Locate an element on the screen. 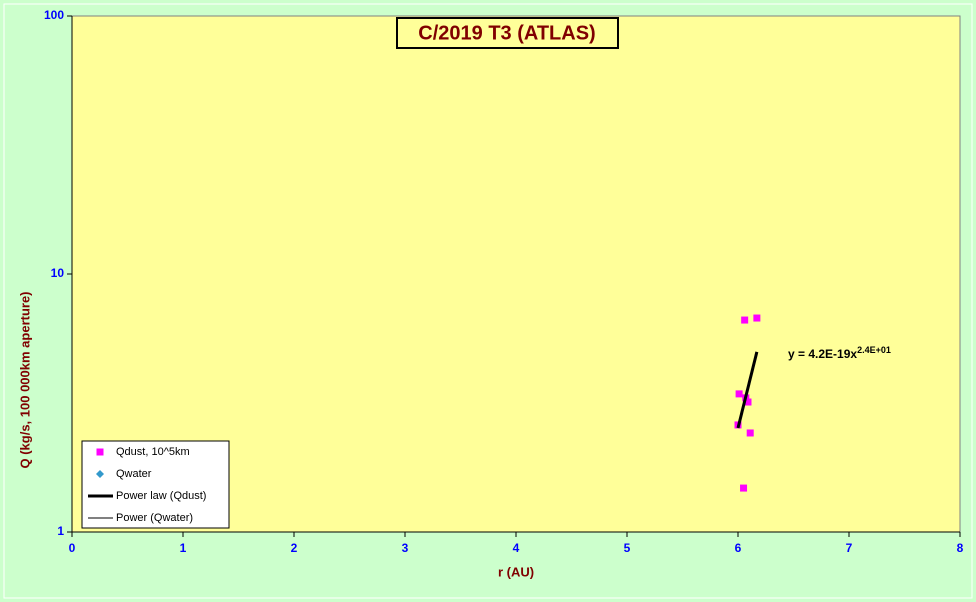 Image resolution: width=976 pixels, height=602 pixels. legend-label: Qdust, 10^5km is located at coordinates (153, 452).